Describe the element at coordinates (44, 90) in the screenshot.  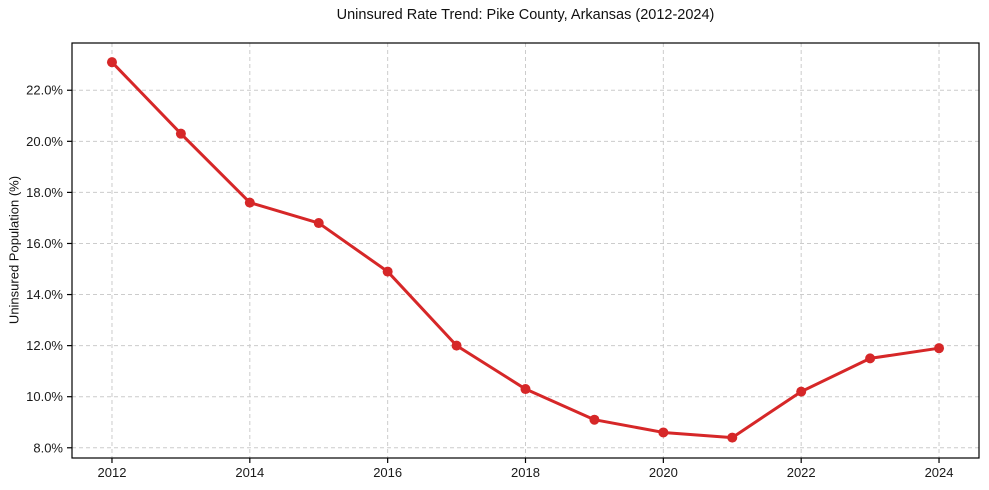
I see `y-tick-label: 22.0%` at that location.